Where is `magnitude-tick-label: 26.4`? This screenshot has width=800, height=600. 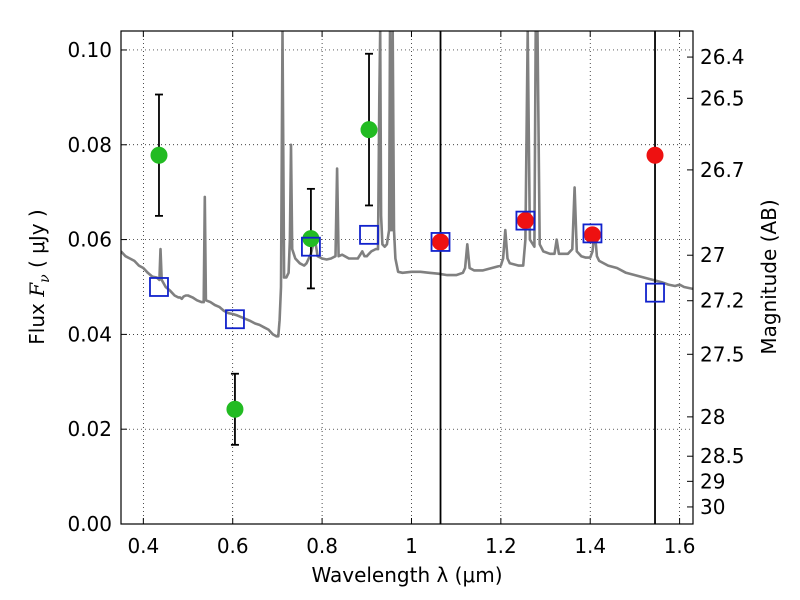 magnitude-tick-label: 26.4 is located at coordinates (722, 57).